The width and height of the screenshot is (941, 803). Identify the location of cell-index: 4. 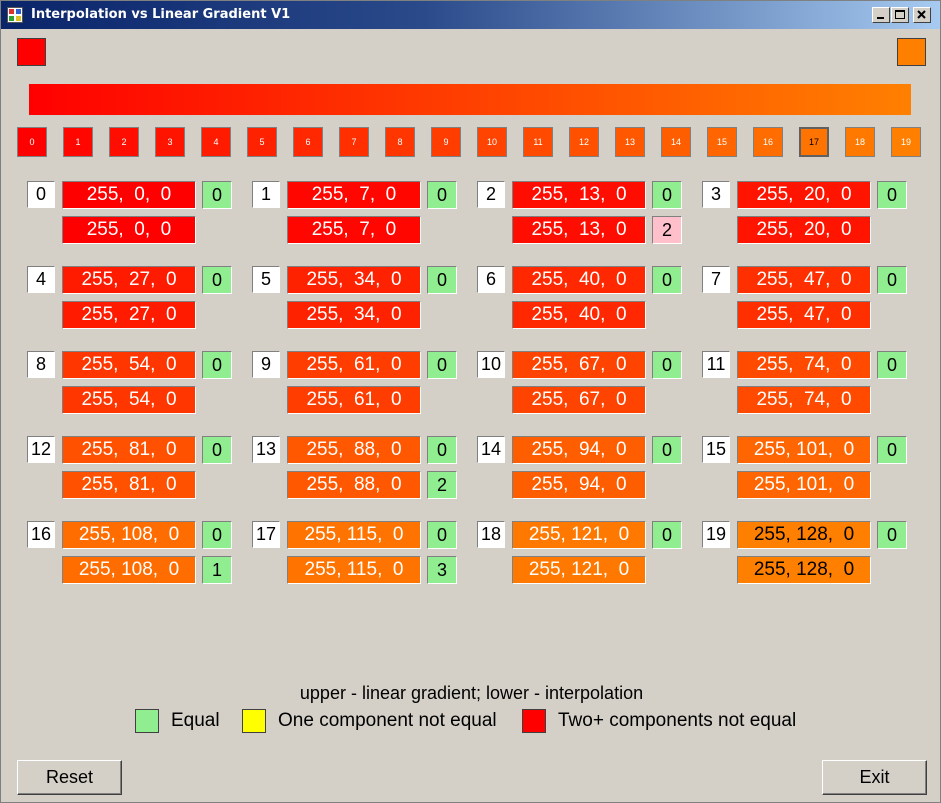
(41, 279).